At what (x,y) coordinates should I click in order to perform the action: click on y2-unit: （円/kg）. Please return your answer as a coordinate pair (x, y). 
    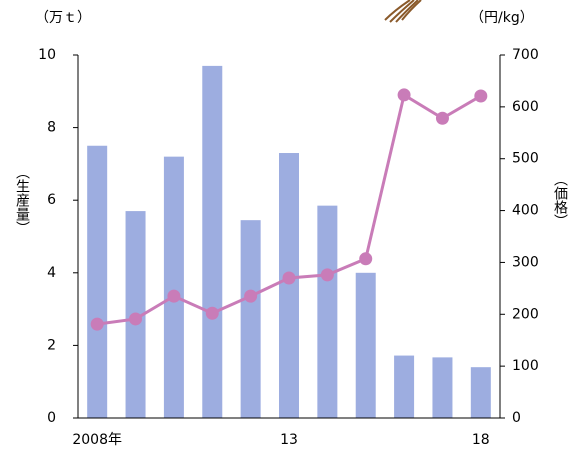
    Looking at the image, I should click on (502, 18).